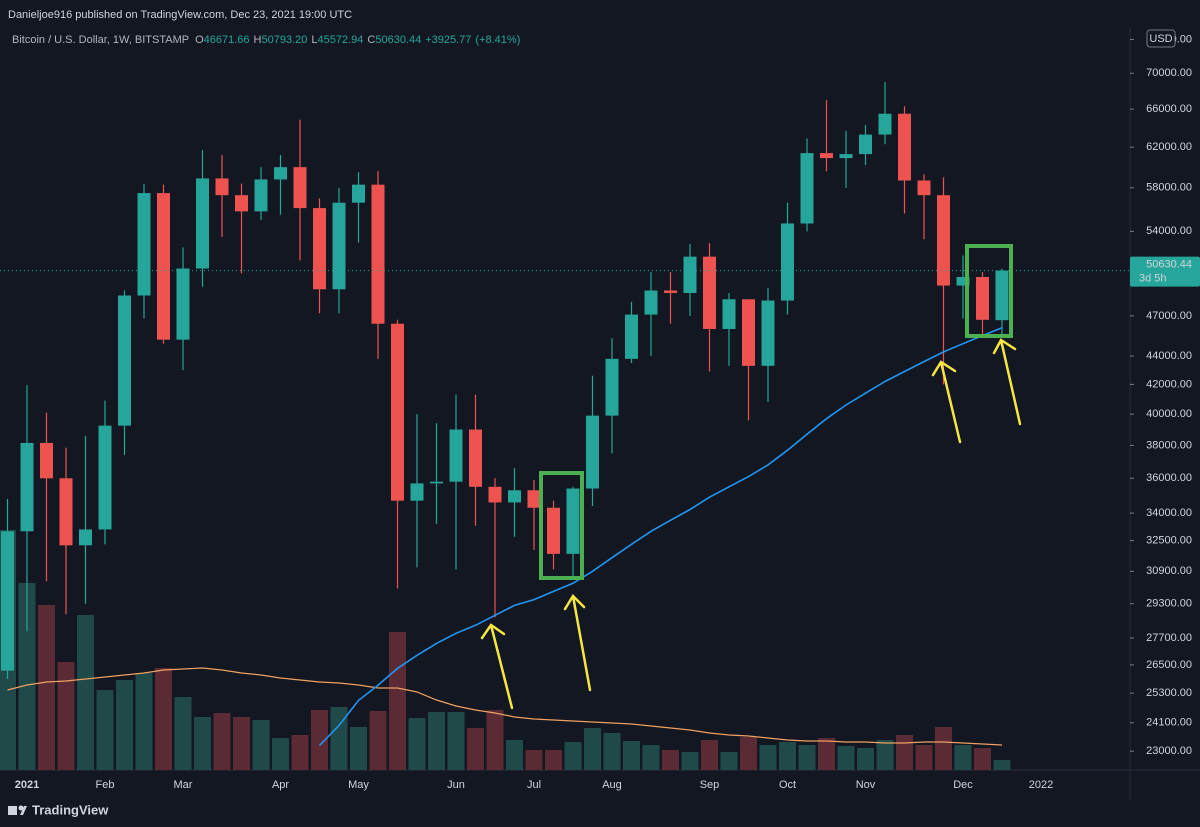 The width and height of the screenshot is (1200, 827). I want to click on change: +3925.77, so click(448, 40).